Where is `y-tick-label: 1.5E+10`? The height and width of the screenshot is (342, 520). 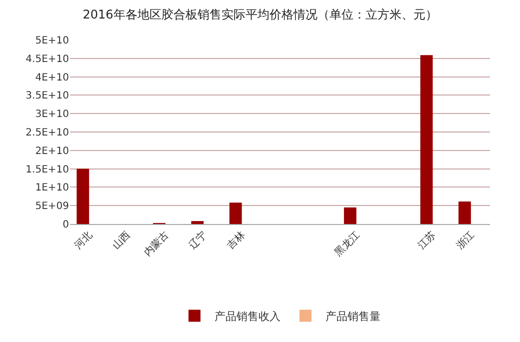
y-tick-label: 1.5E+10 is located at coordinates (47, 170).